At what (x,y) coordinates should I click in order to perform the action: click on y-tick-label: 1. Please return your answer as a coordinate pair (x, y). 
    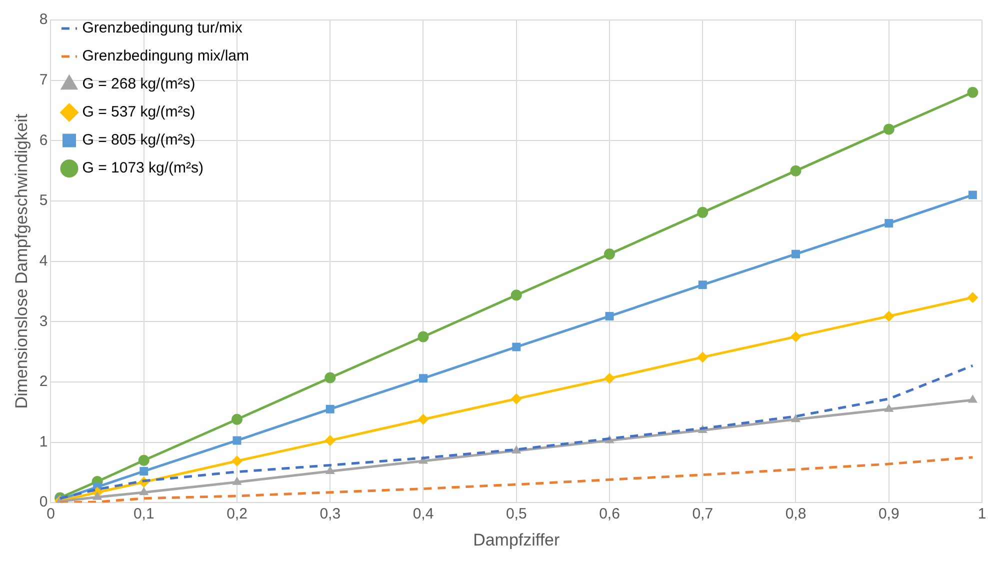
    Looking at the image, I should click on (43, 441).